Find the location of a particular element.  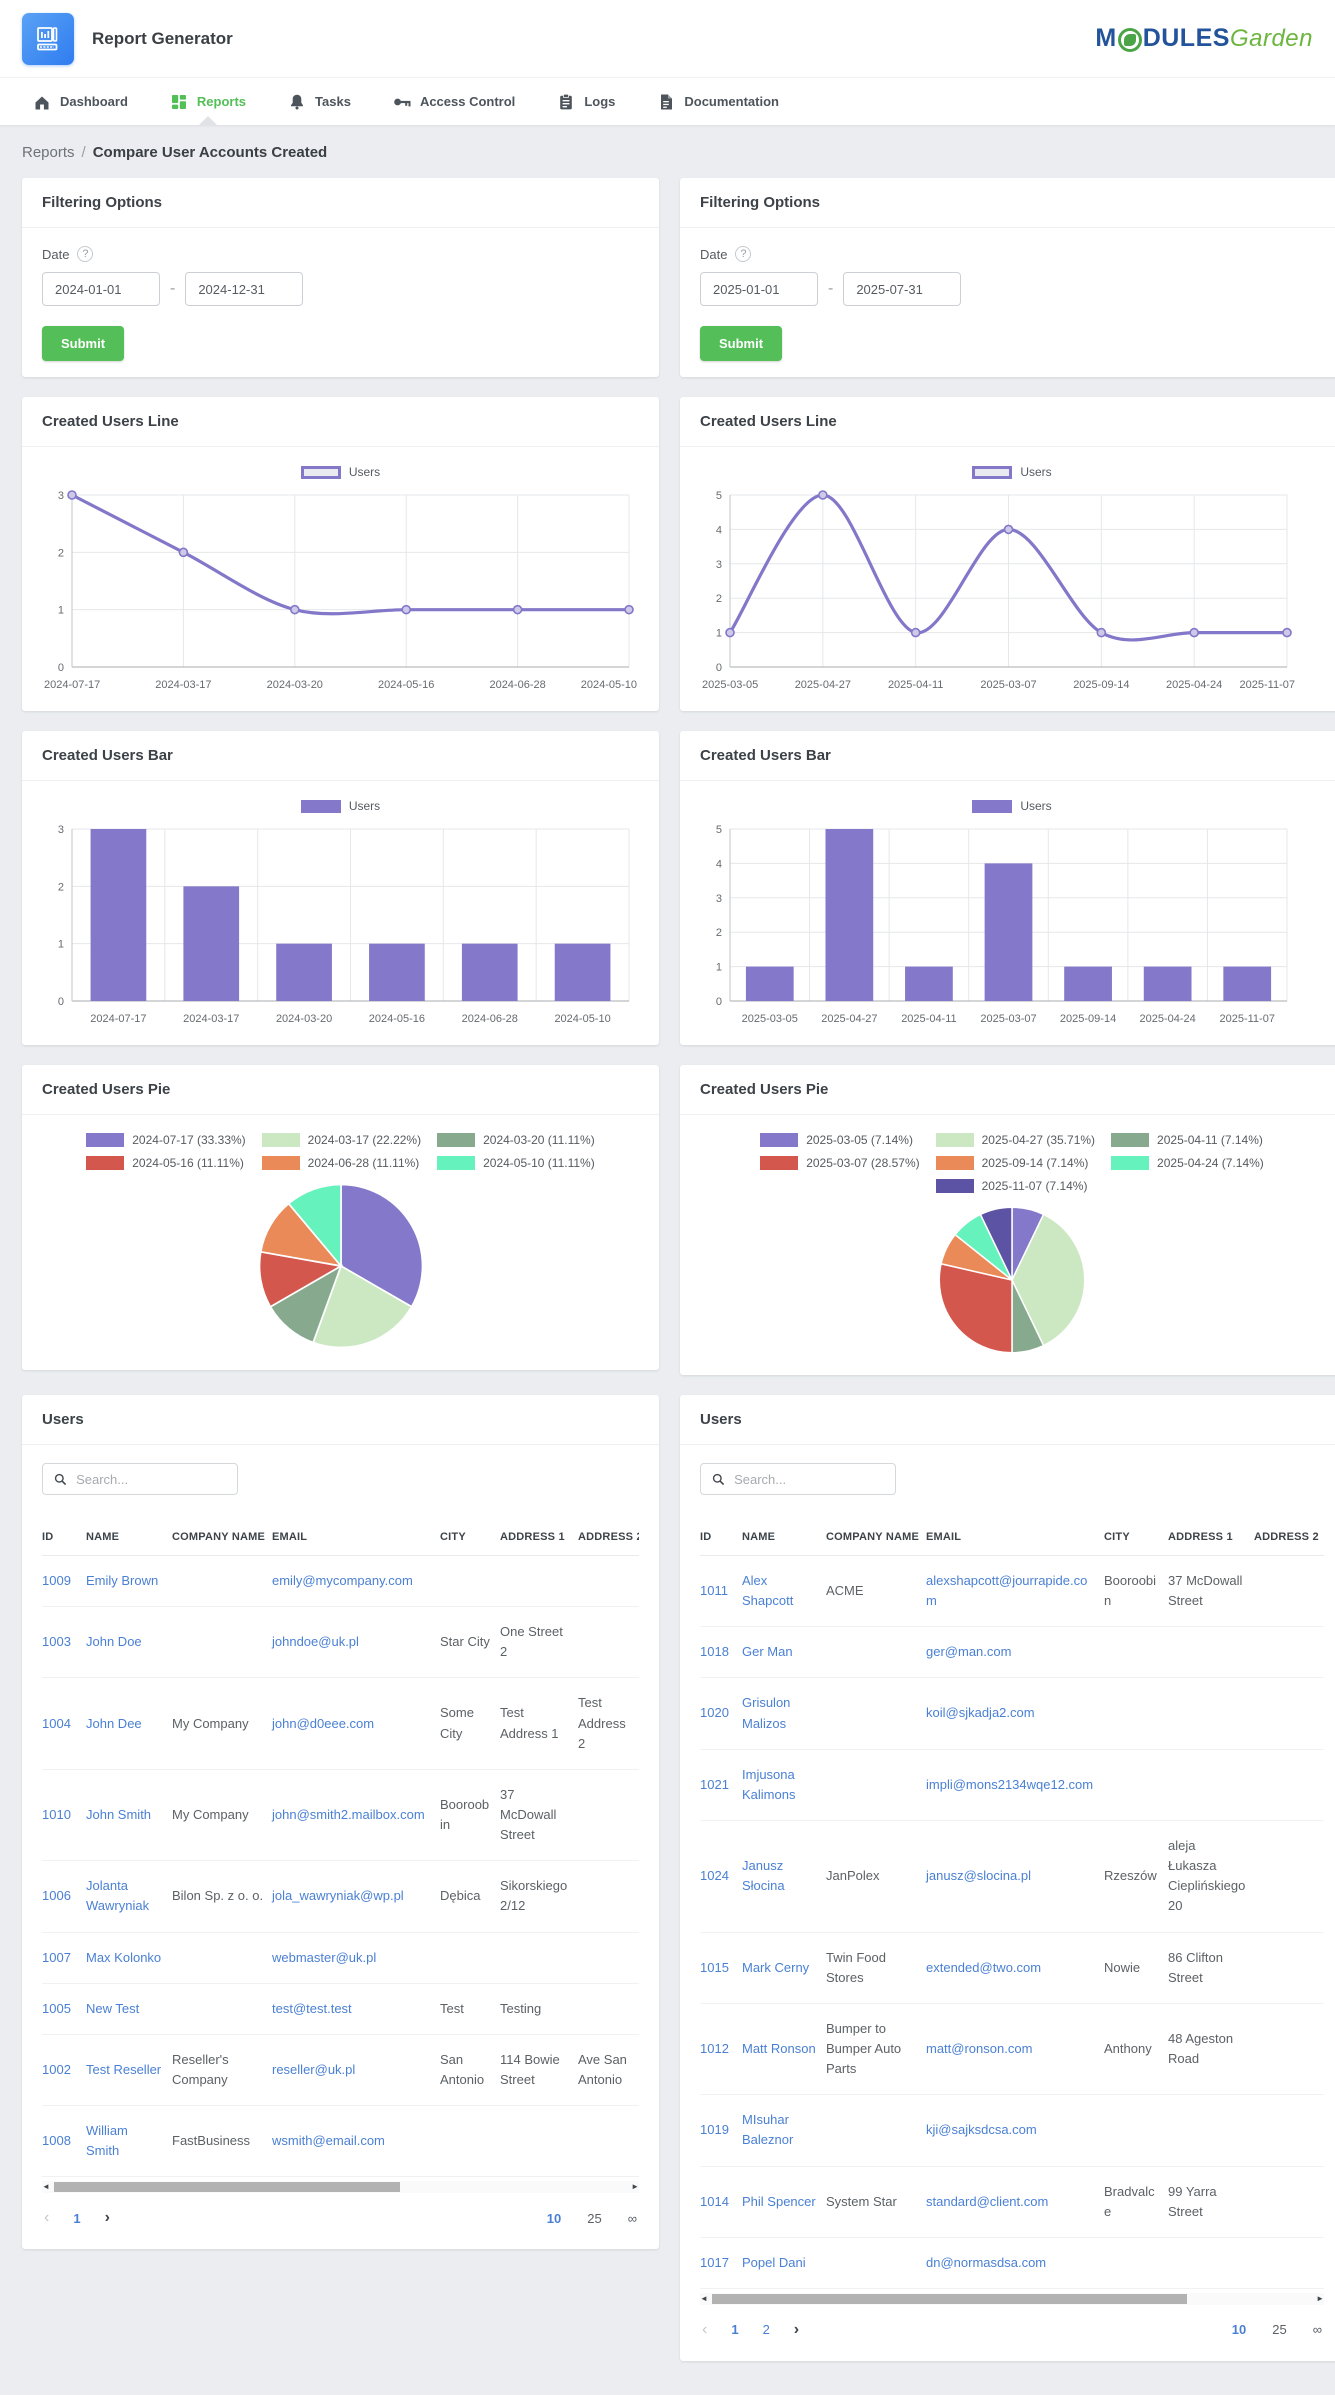

email-link: jola_wawryniak@wp.pl is located at coordinates (356, 1896).